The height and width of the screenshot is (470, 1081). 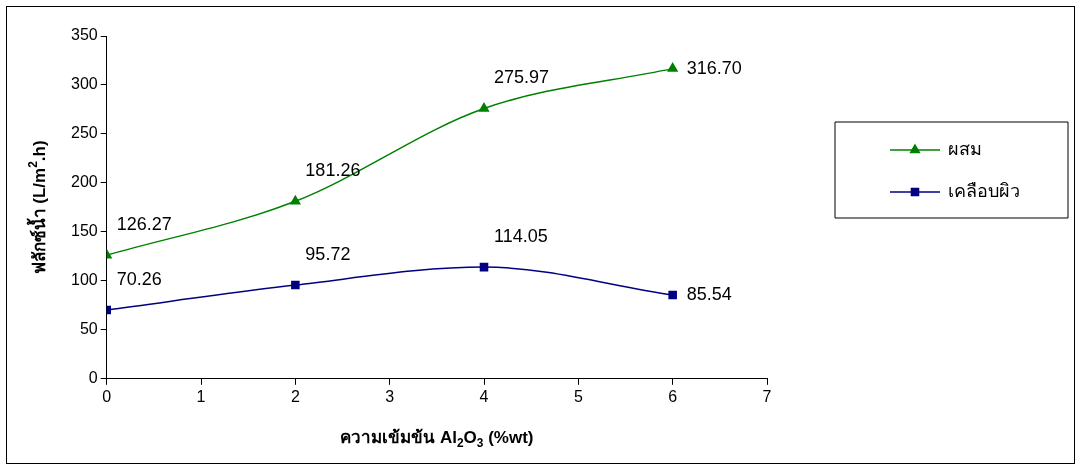 I want to click on x-tick-label: 4, so click(x=484, y=396).